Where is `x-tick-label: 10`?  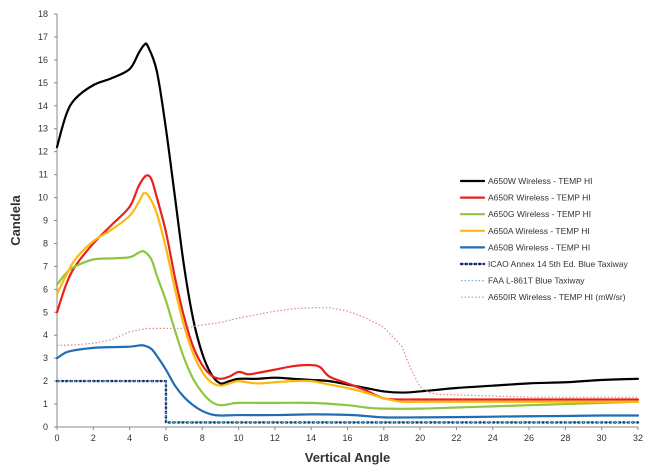 x-tick-label: 10 is located at coordinates (239, 438).